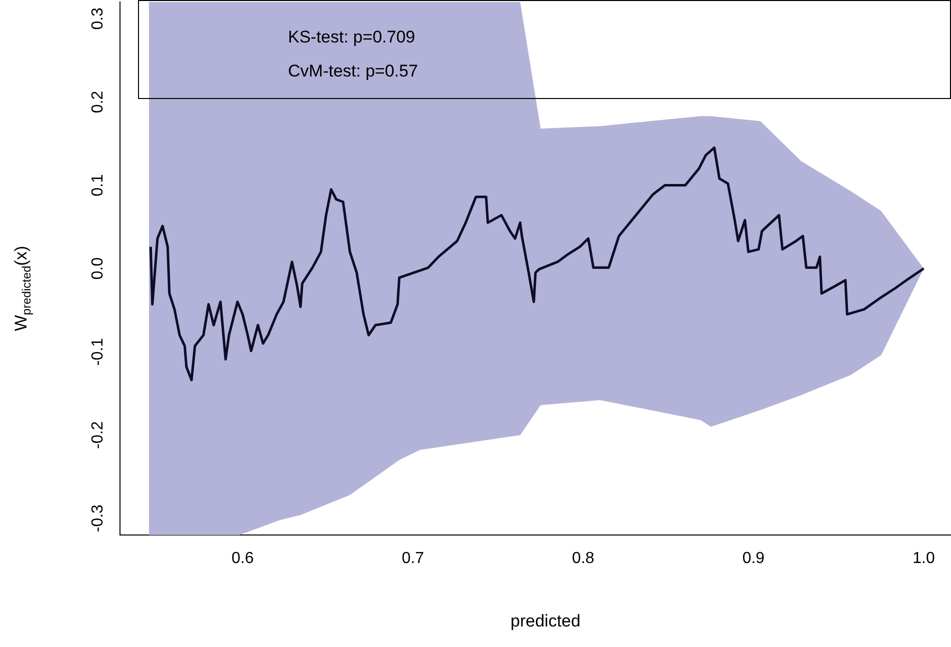  I want to click on y-tick-label: 0.1, so click(97, 185).